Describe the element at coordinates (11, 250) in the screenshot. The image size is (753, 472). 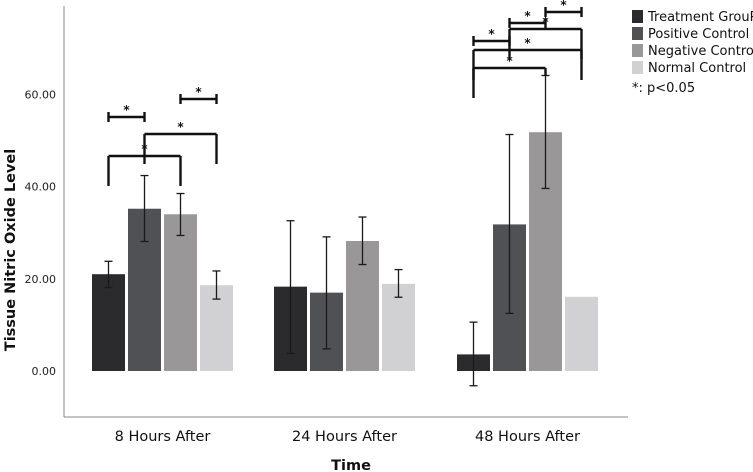
I see `y-axis-title: Tissue Nitric Oxide Level` at that location.